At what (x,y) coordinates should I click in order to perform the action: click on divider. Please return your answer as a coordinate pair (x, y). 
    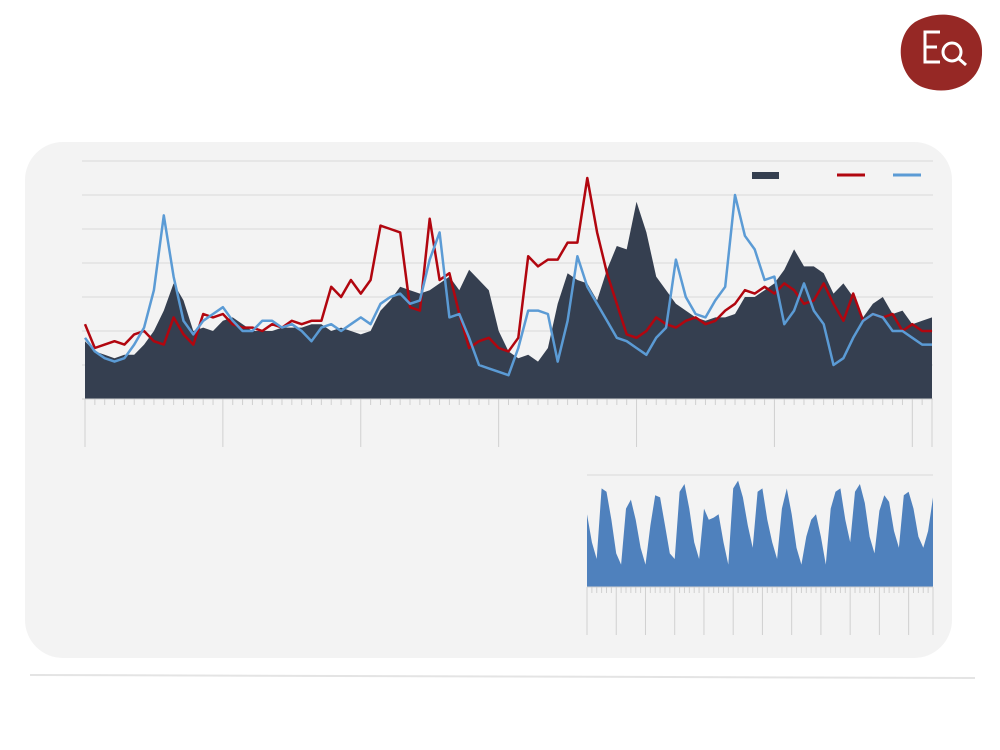
    Looking at the image, I should click on (502, 676).